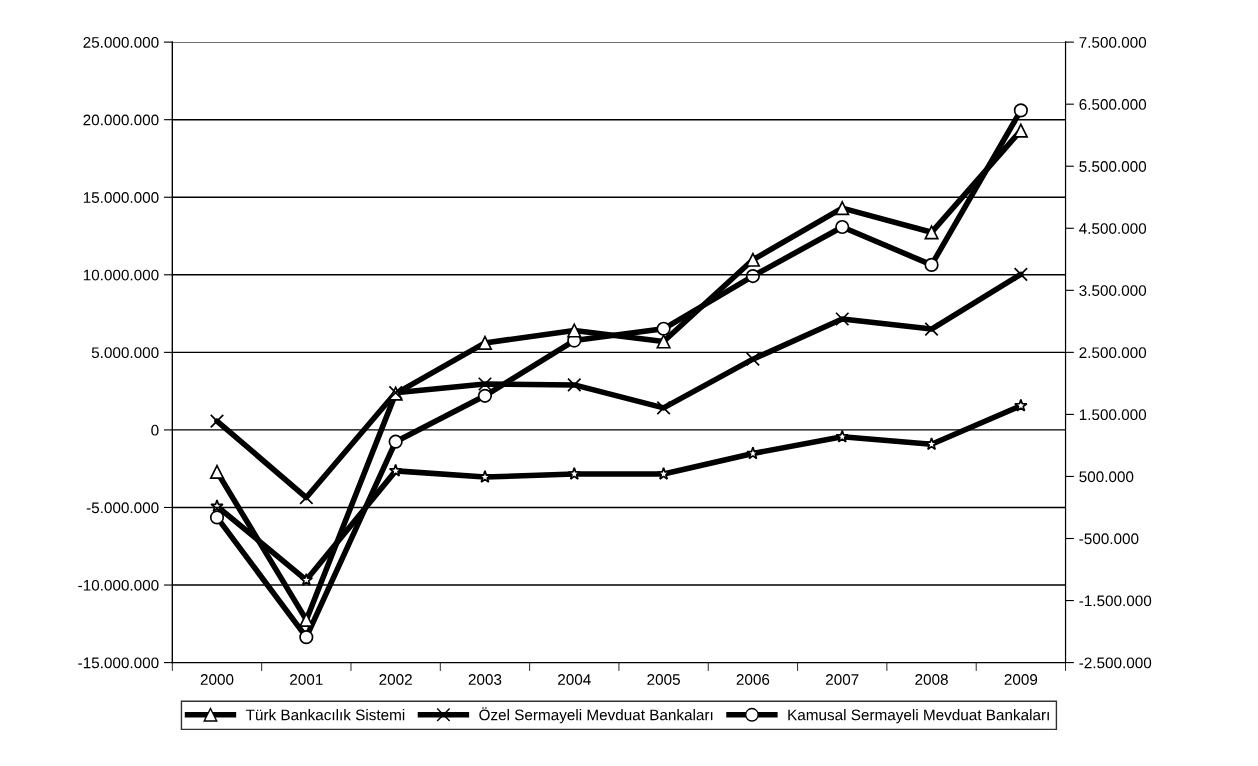 The height and width of the screenshot is (766, 1258). Describe the element at coordinates (155, 430) in the screenshot. I see `y-tick-label: 0` at that location.